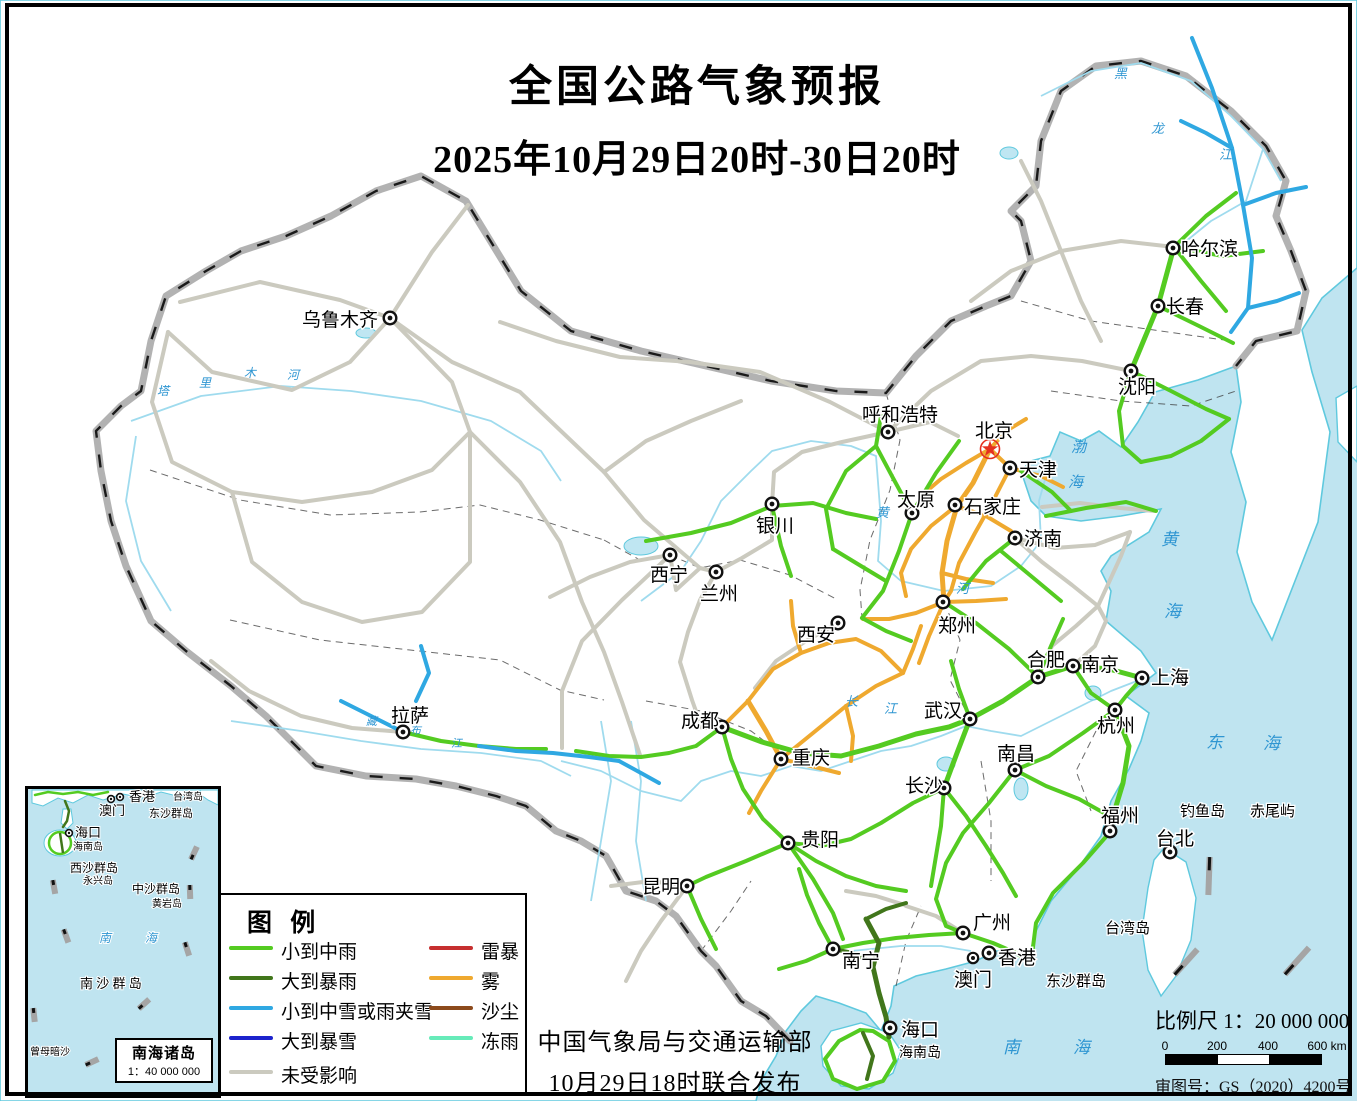  I want to click on inset-sea-label: 海, so click(152, 938).